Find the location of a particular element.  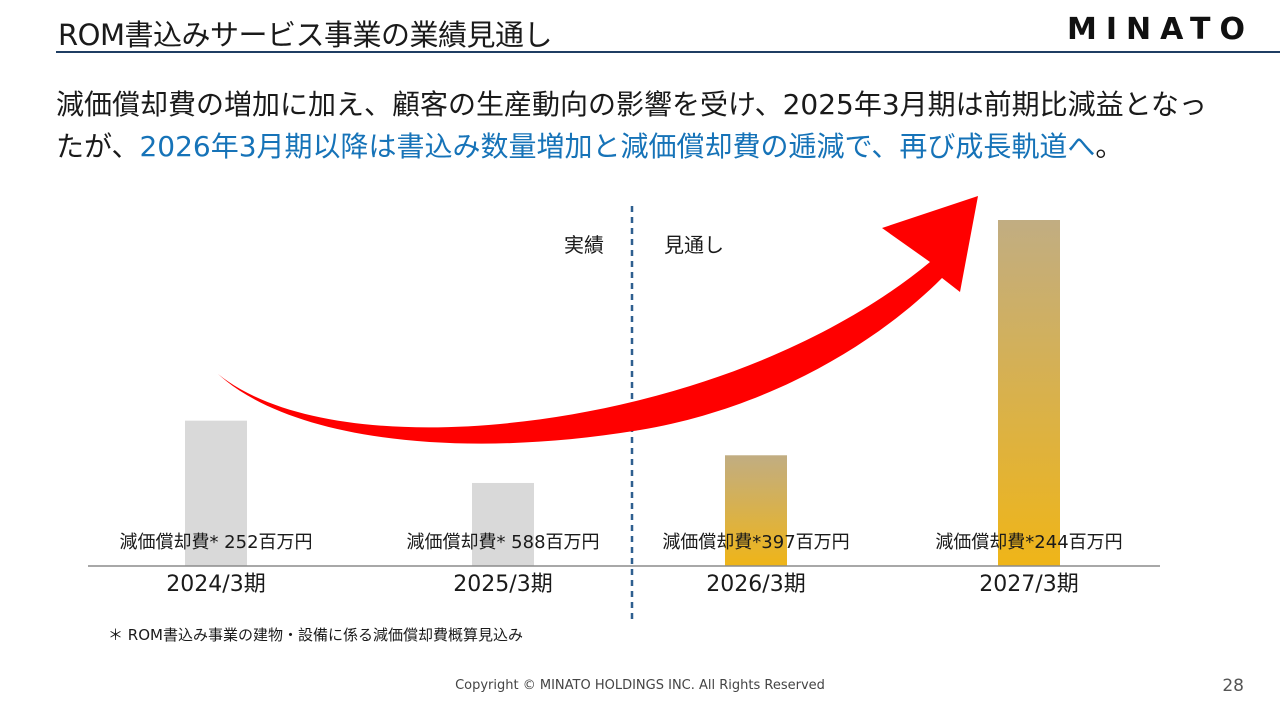

title-rule is located at coordinates (668, 52).